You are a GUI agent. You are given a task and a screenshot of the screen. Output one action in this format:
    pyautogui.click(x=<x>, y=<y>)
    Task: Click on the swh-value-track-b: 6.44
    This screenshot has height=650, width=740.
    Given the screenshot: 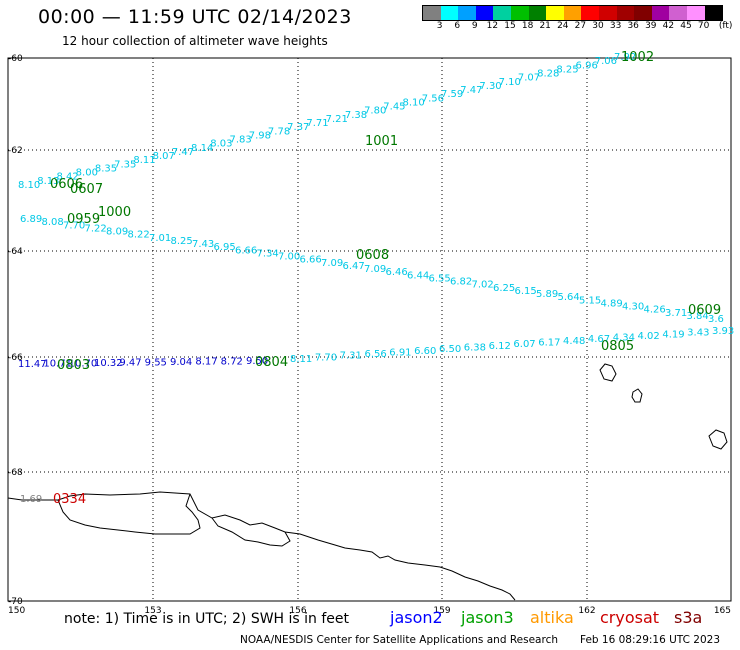 What is the action you would take?
    pyautogui.click(x=418, y=275)
    